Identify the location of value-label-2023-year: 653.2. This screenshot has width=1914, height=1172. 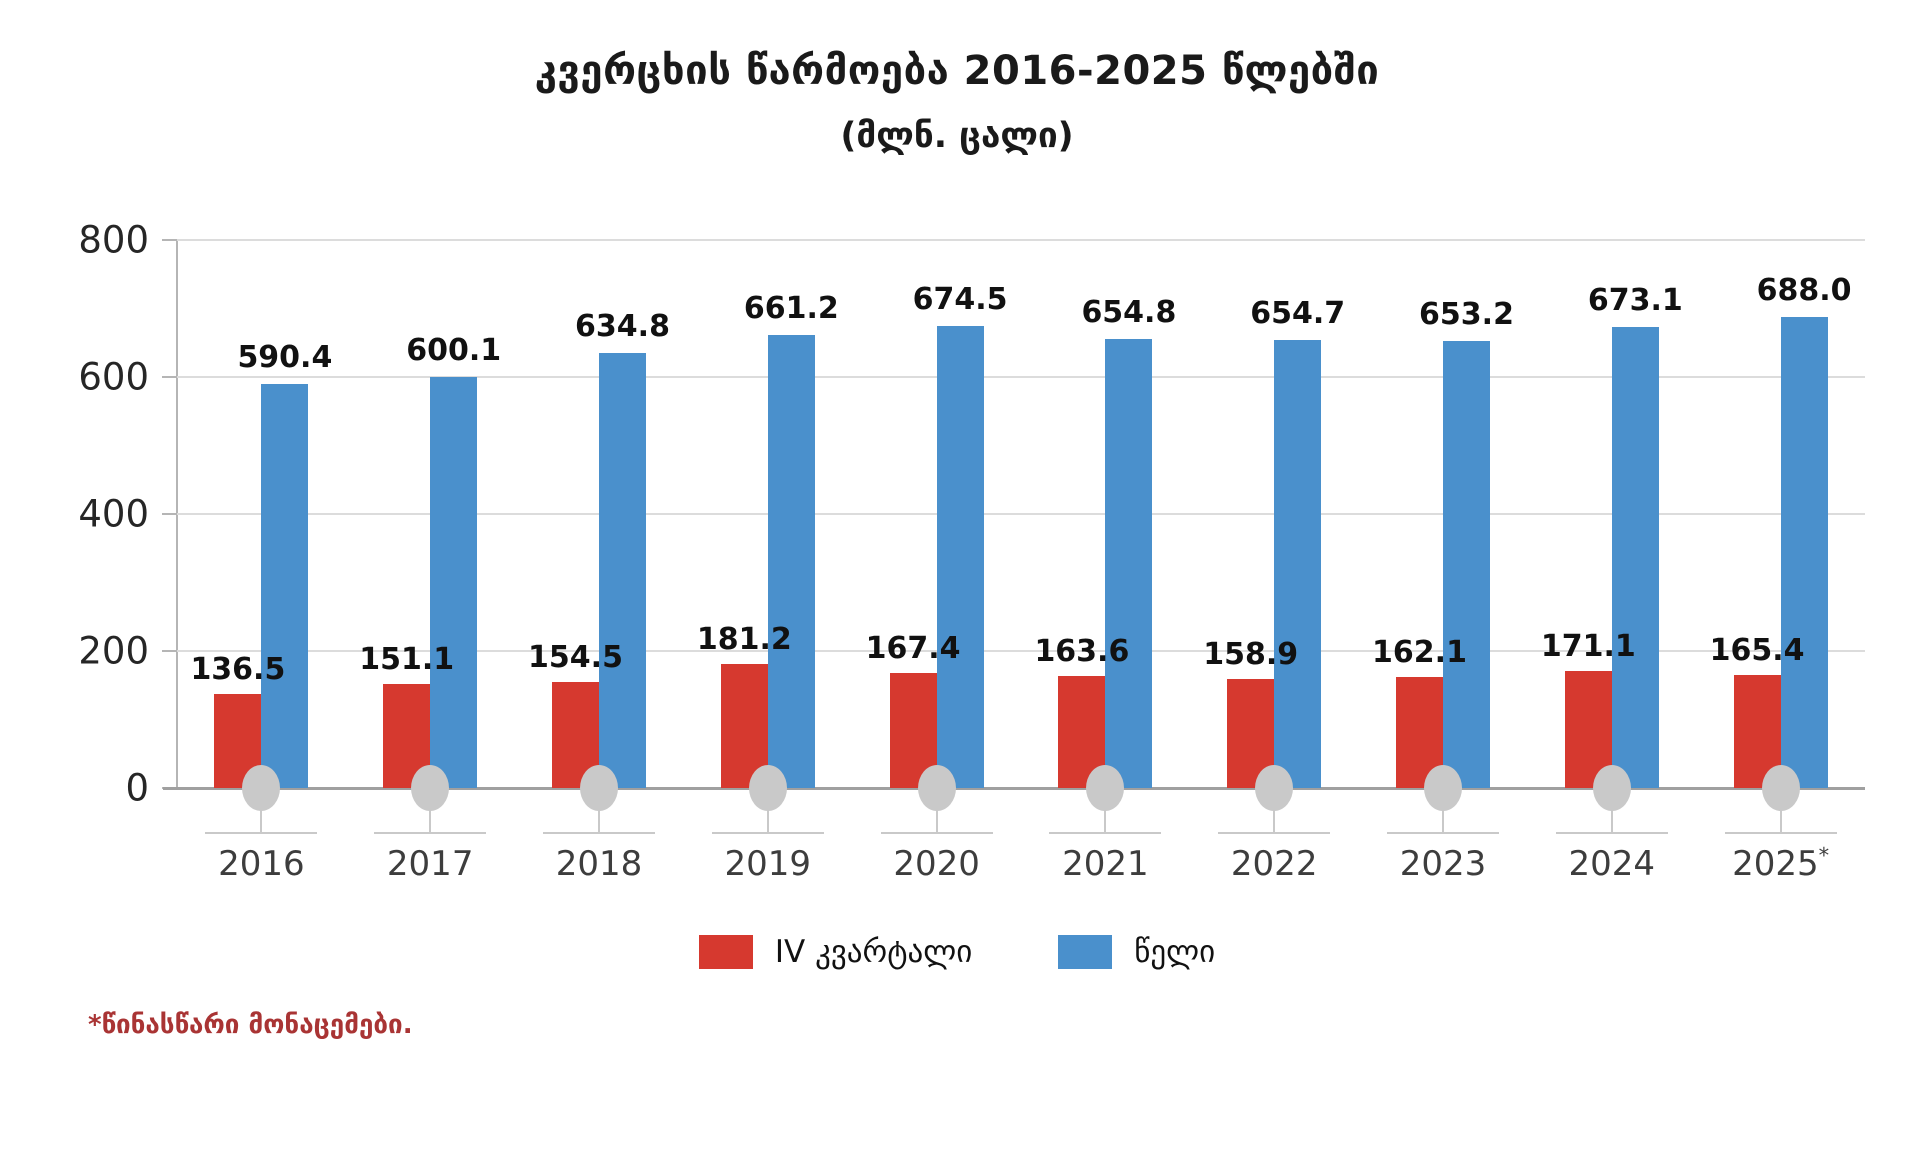
(1466, 314).